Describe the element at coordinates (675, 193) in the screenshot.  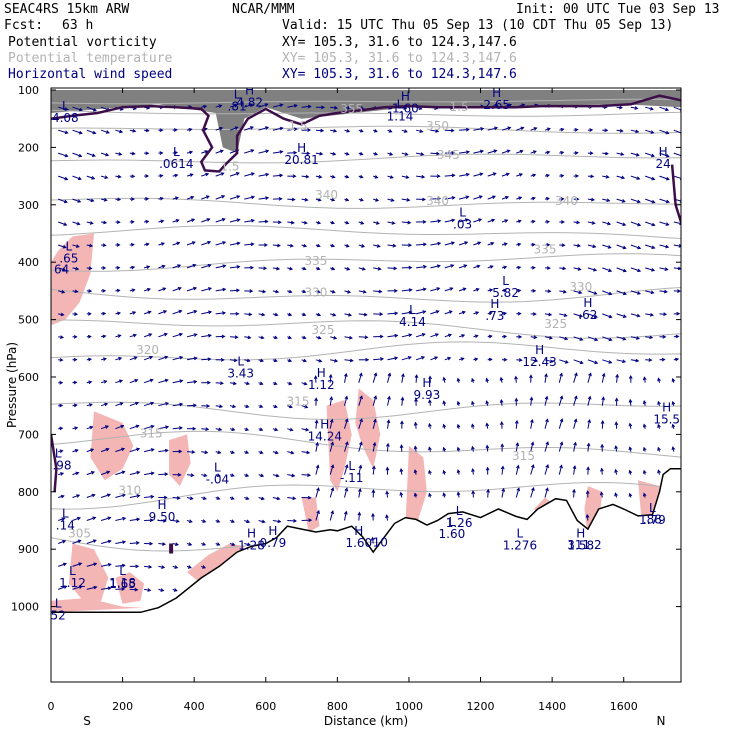
I see `pv-contour-right` at that location.